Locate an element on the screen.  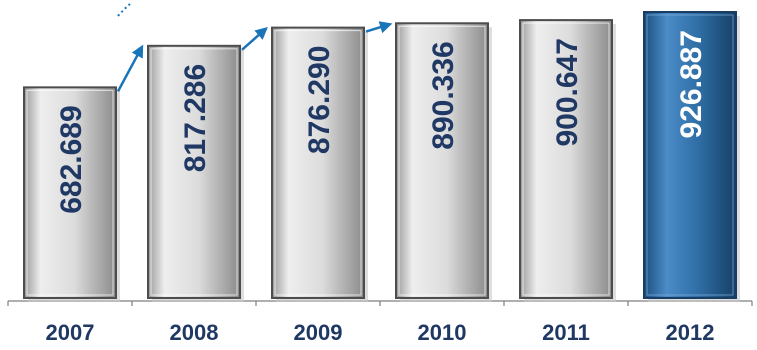
bar-value-label: 900.647 is located at coordinates (567, 92).